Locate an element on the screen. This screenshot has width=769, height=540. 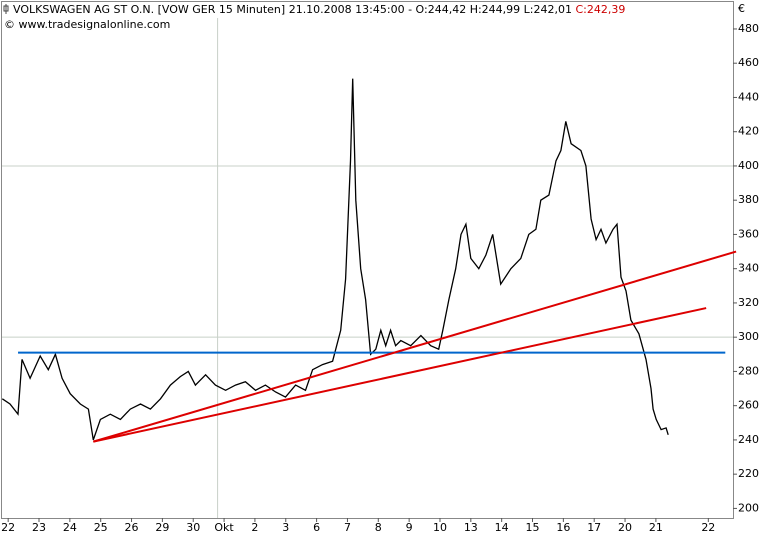
x-tick-label: 30 is located at coordinates (193, 527).